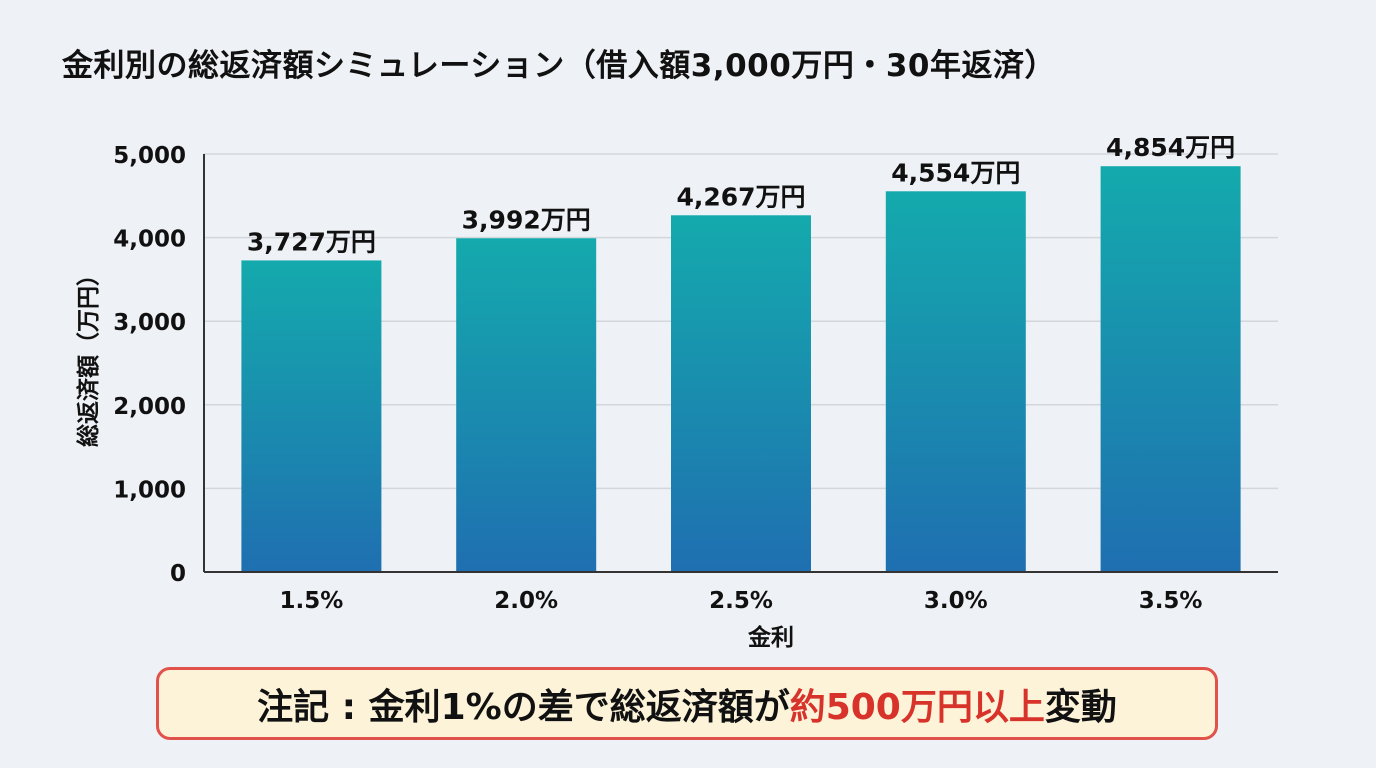  What do you see at coordinates (149, 407) in the screenshot?
I see `y-tick-label: 2,000` at bounding box center [149, 407].